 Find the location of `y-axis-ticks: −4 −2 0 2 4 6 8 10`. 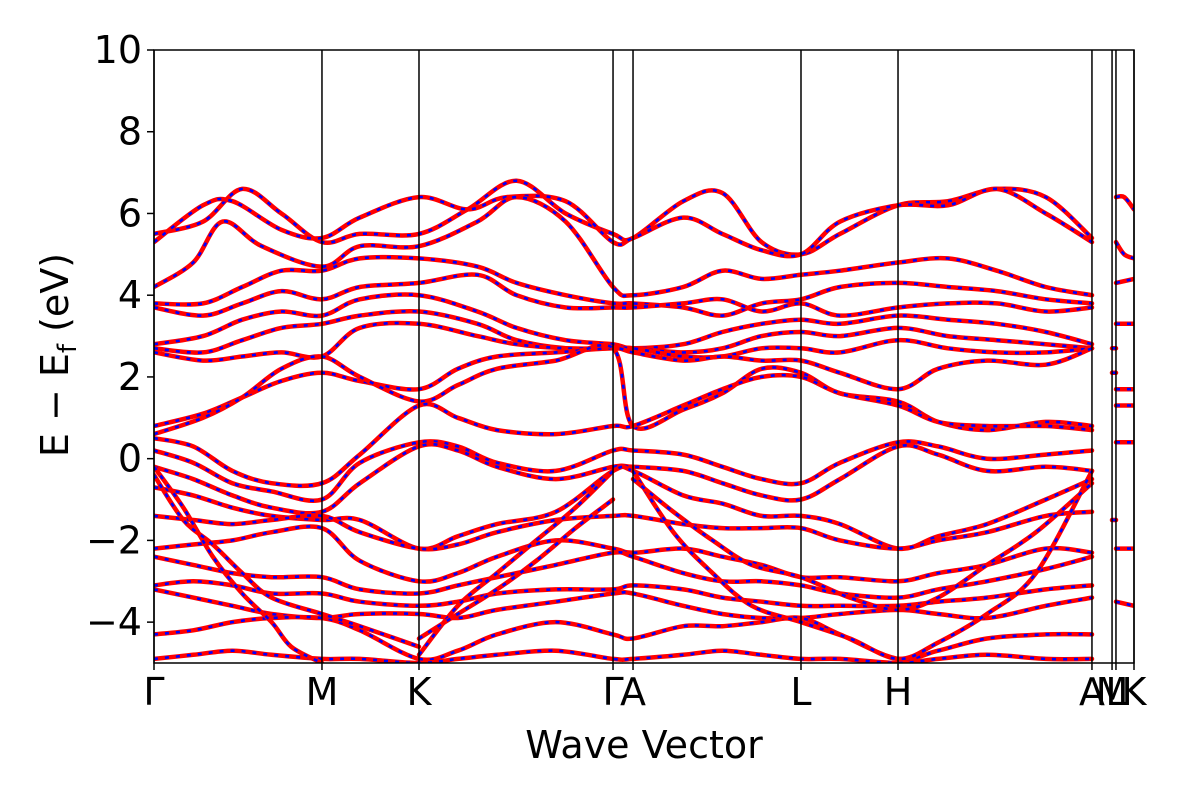

y-axis-ticks: −4 −2 0 2 4 6 8 10 is located at coordinates (120, 336).